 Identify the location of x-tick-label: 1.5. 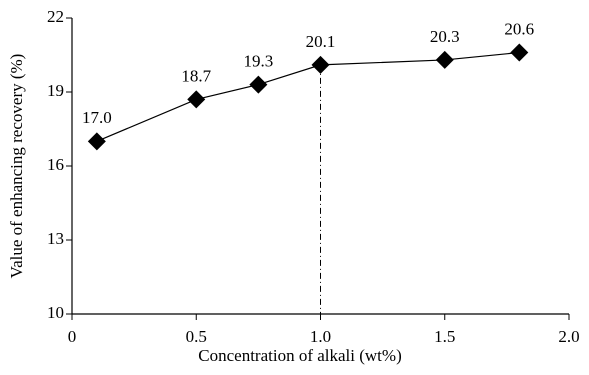
(444, 336).